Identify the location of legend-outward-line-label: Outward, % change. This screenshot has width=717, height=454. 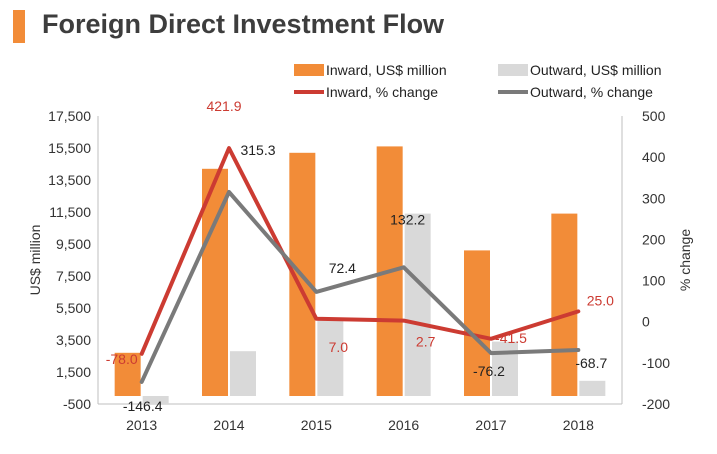
(591, 92).